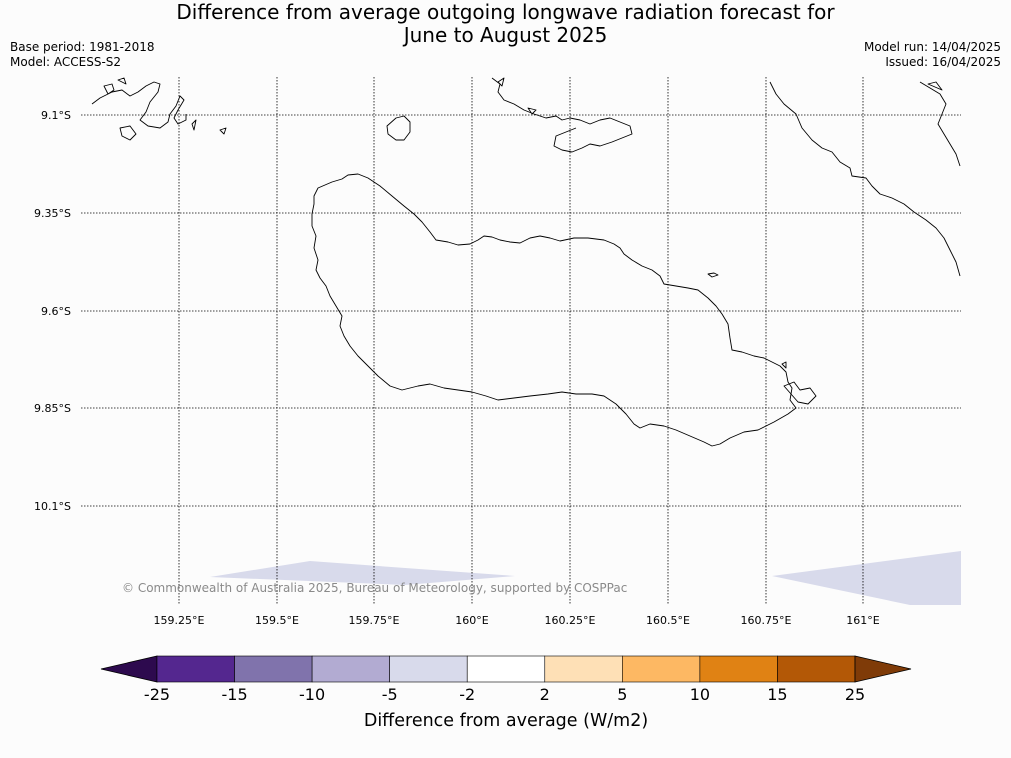 The width and height of the screenshot is (1011, 758). I want to click on lat-label-9-1: 9.1°S, so click(56, 115).